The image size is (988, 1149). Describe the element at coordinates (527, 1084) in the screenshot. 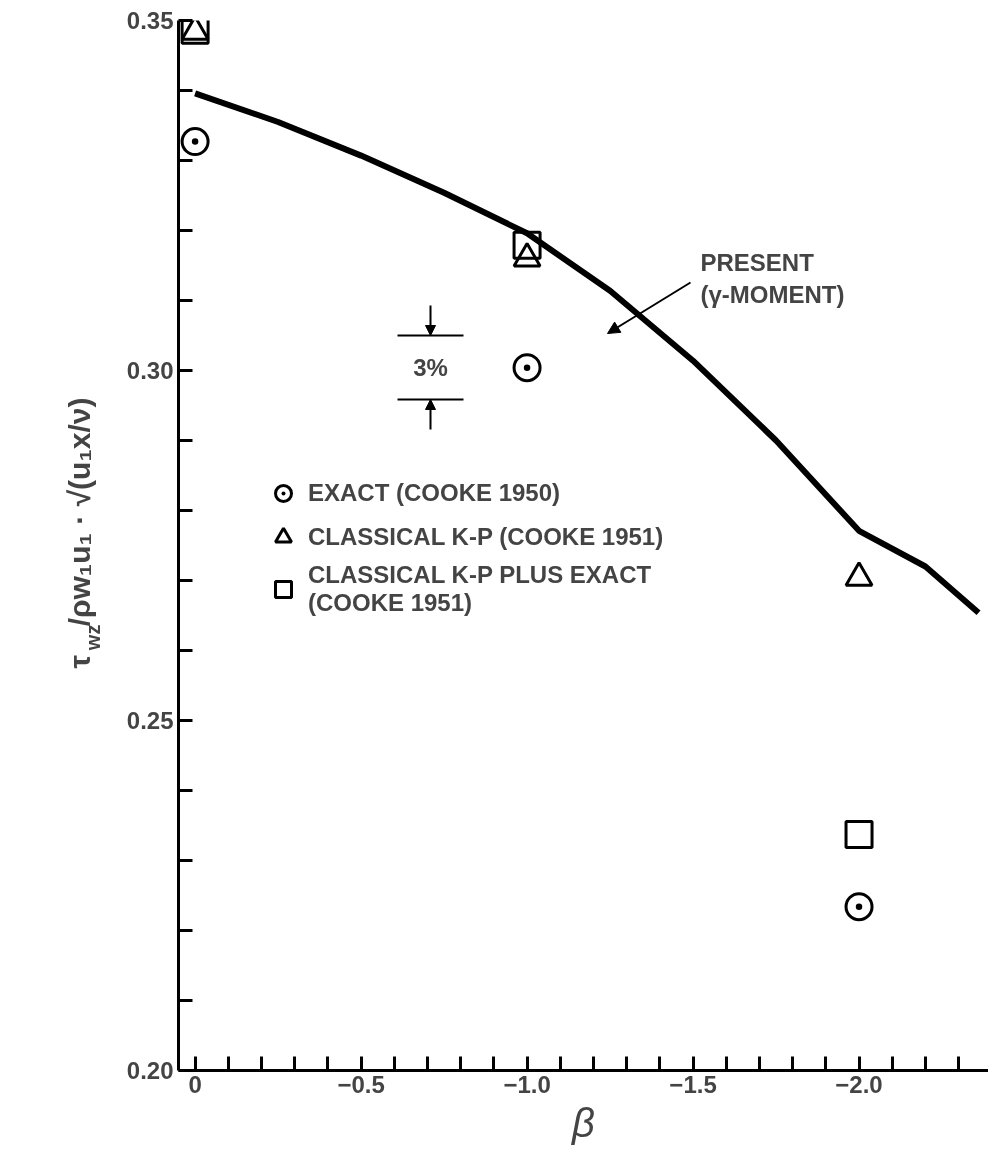

I see `x-tick-label: −1.0` at that location.